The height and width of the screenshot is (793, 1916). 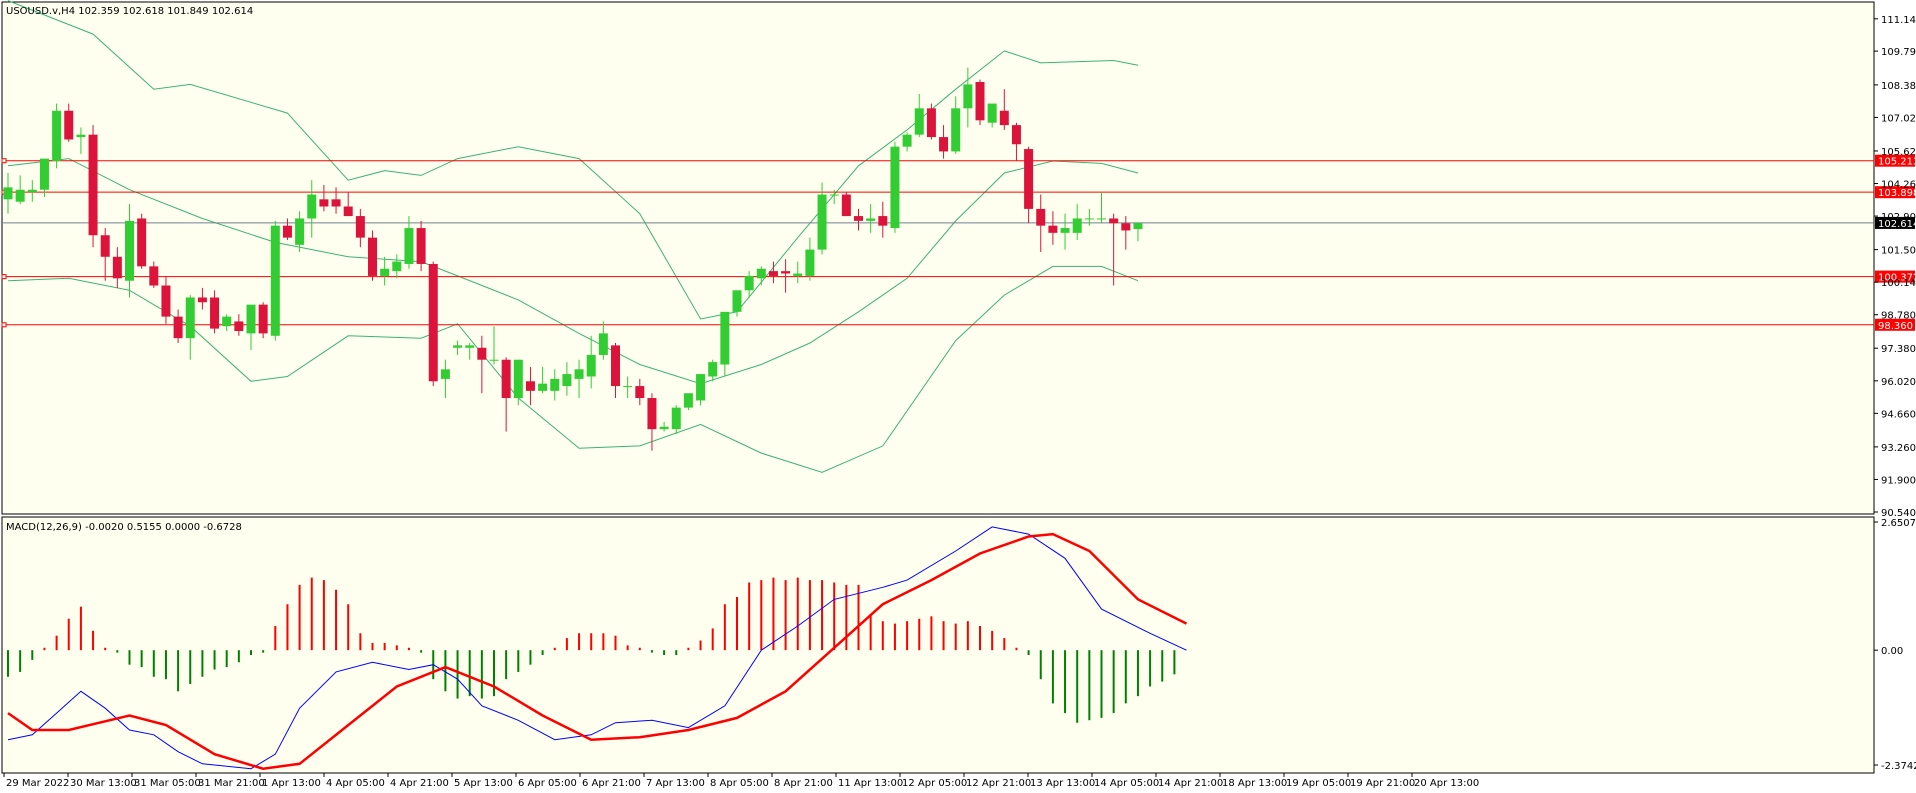 What do you see at coordinates (1898, 217) in the screenshot?
I see `price-tick-label: 102.900` at bounding box center [1898, 217].